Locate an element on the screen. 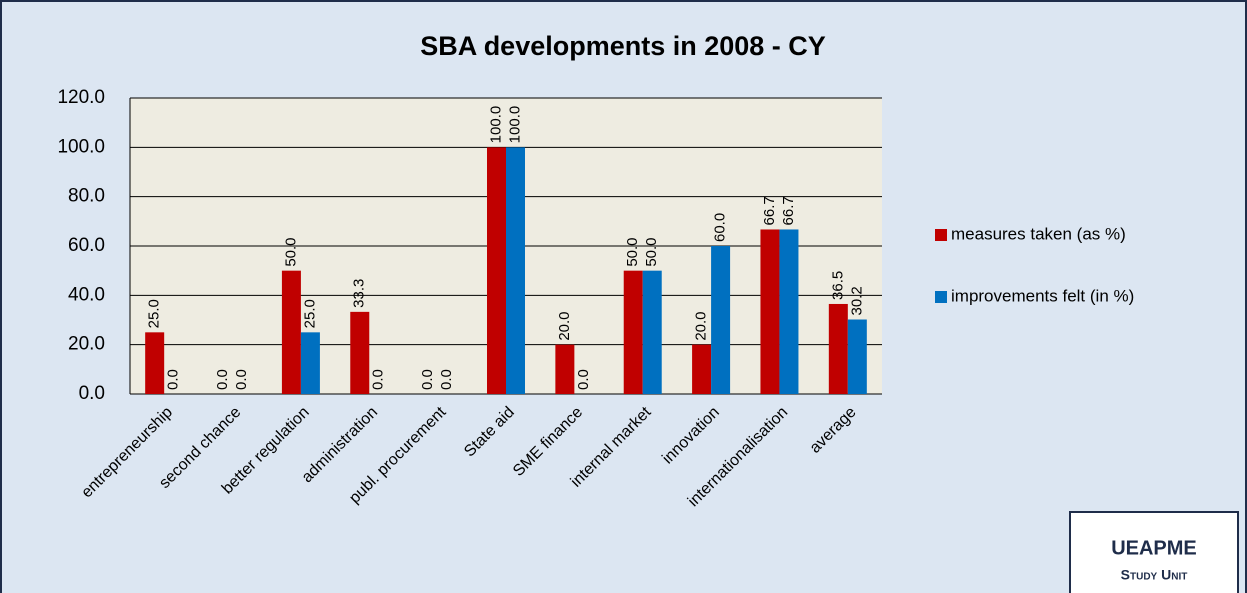 The image size is (1247, 593). legend-label: measures taken (as %) is located at coordinates (1038, 233).